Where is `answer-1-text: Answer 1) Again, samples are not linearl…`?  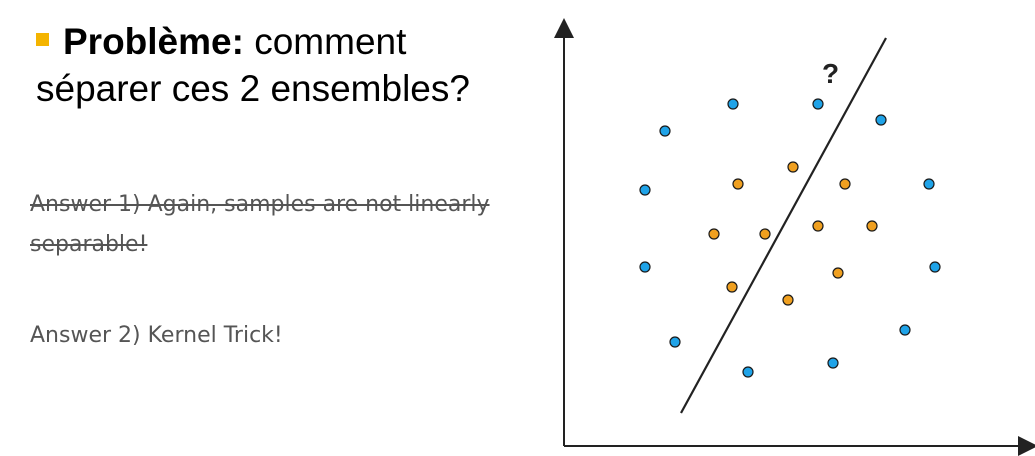 answer-1-text: Answer 1) Again, samples are not linearl… is located at coordinates (260, 224).